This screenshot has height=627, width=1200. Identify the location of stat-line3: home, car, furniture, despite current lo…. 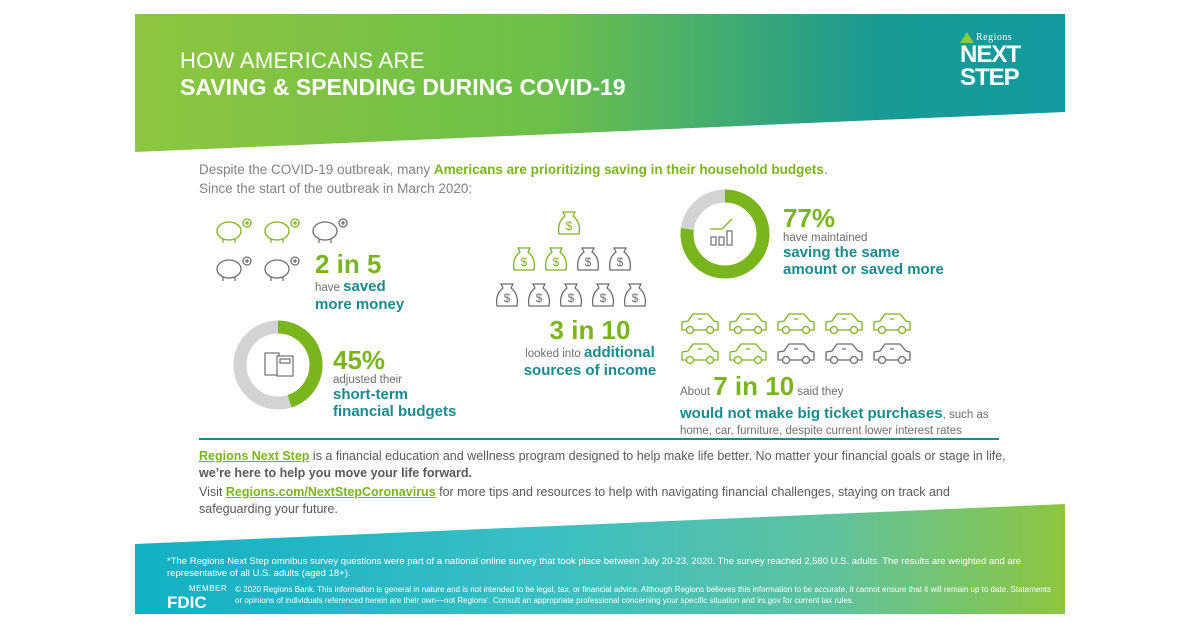
(821, 431).